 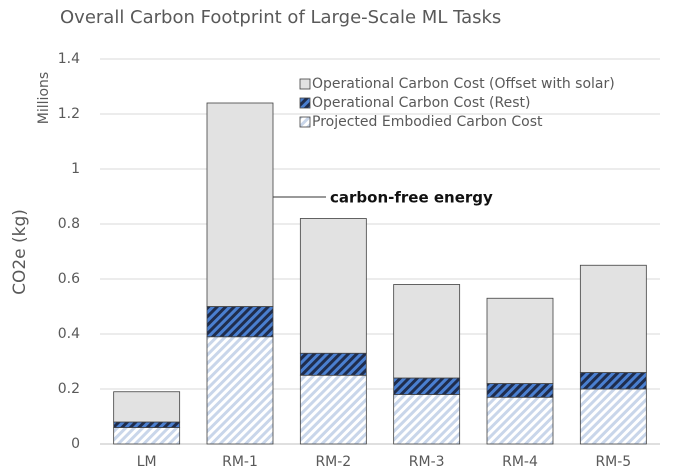 What do you see at coordinates (69, 224) in the screenshot?
I see `y-tick-label: 0.8` at bounding box center [69, 224].